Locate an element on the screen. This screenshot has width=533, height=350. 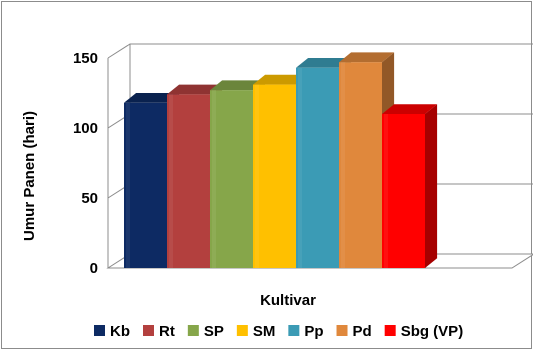
legend-label: SM is located at coordinates (264, 331).